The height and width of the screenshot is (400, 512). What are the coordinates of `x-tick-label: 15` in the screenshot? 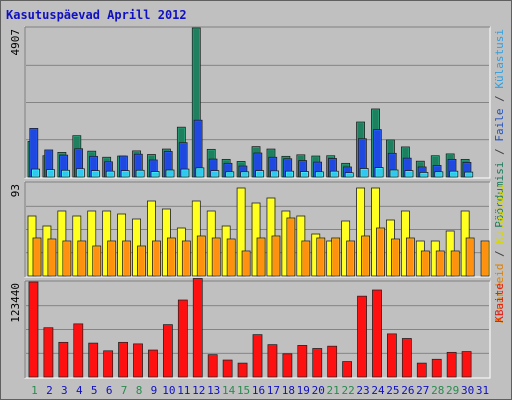 It's located at (243, 390).